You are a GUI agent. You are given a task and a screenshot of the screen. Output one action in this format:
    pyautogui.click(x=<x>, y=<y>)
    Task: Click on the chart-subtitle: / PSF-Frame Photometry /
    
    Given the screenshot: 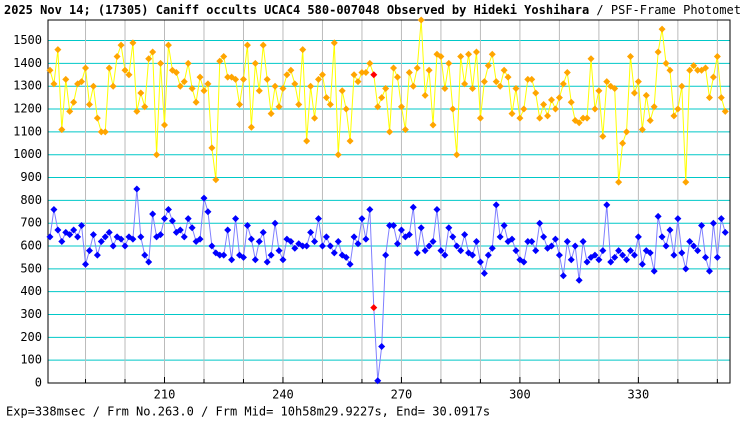 What is the action you would take?
    pyautogui.click(x=664, y=10)
    